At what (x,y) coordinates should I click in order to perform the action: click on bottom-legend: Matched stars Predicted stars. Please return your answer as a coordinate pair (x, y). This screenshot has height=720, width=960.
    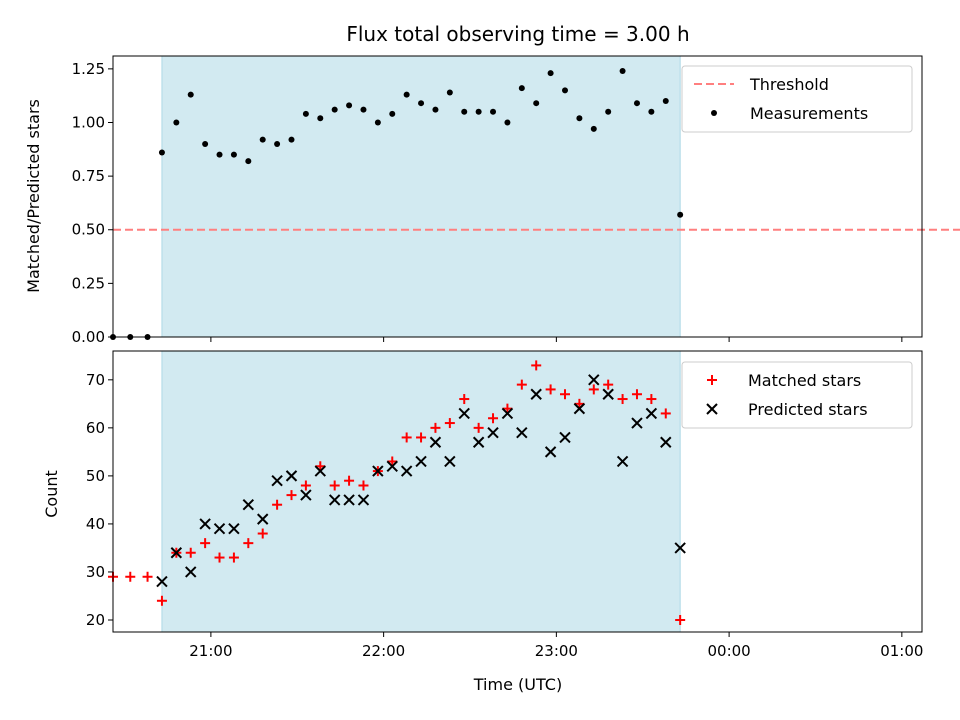
    Looking at the image, I should click on (797, 395).